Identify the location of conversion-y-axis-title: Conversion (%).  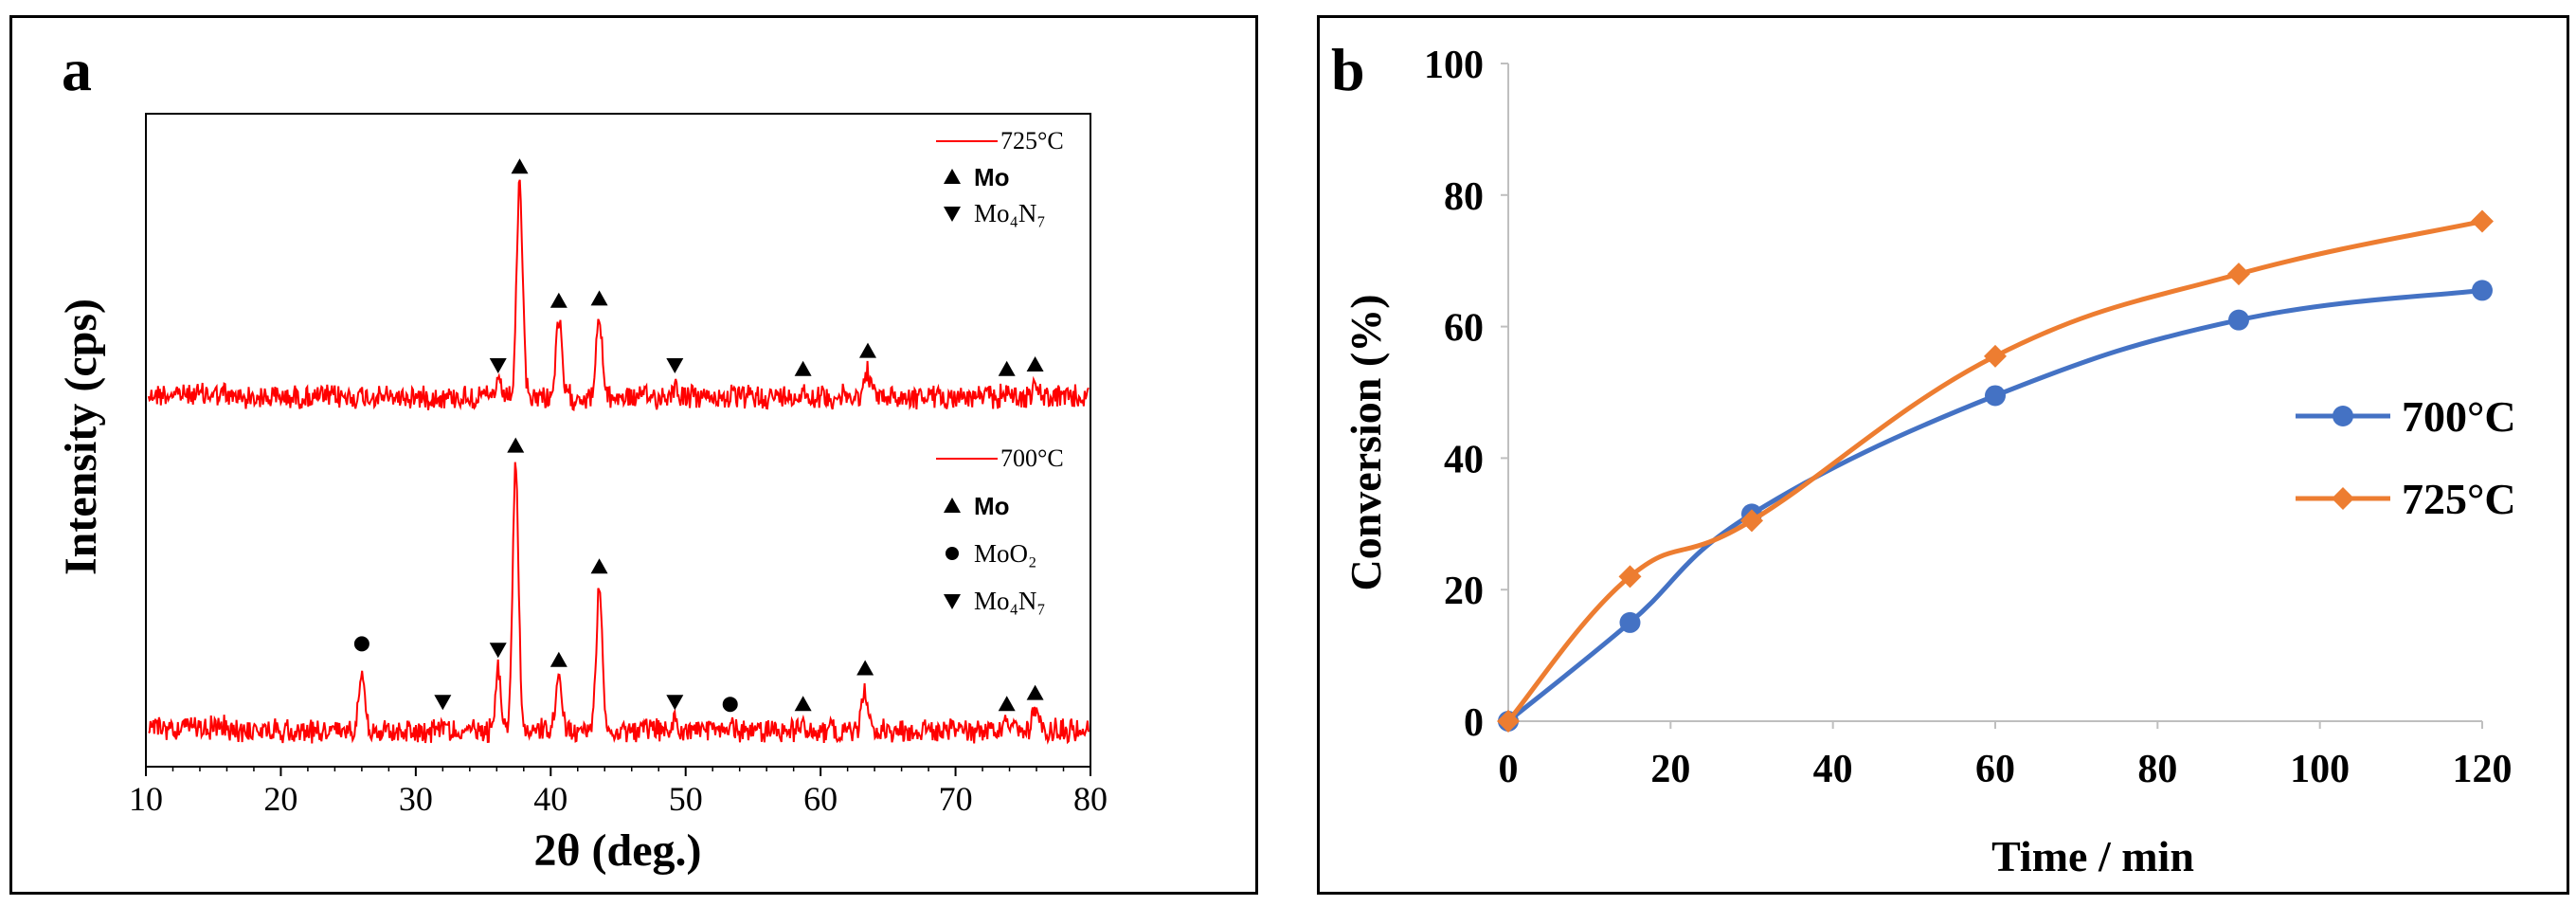
(1366, 442).